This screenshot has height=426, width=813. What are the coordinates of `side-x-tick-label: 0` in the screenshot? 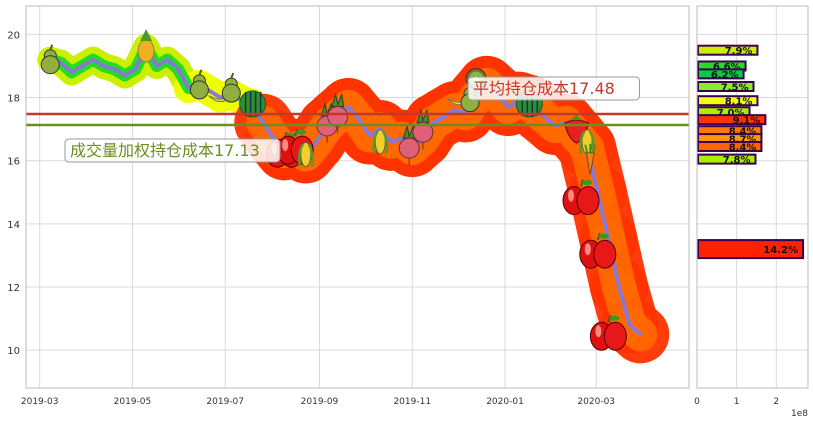 It's located at (697, 402).